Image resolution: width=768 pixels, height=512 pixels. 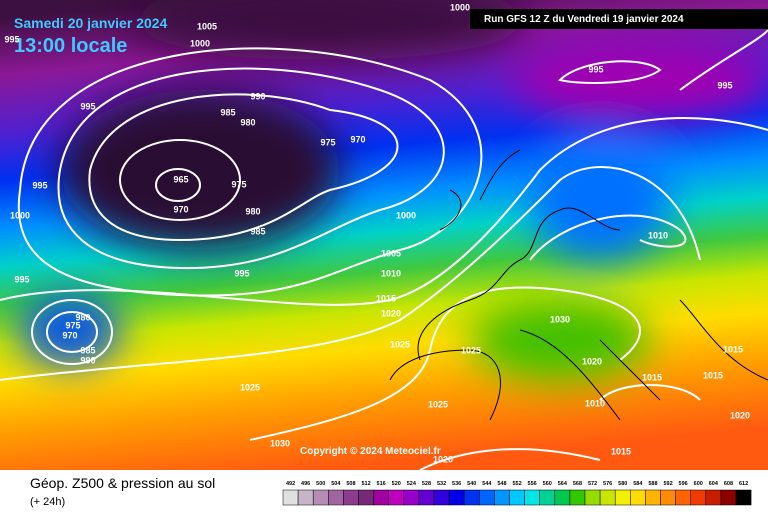 I want to click on scale-label: 560, so click(x=547, y=484).